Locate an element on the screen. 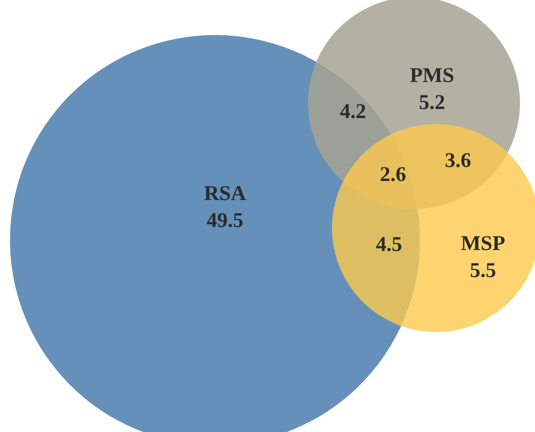  data-label: 5.5 is located at coordinates (483, 270).